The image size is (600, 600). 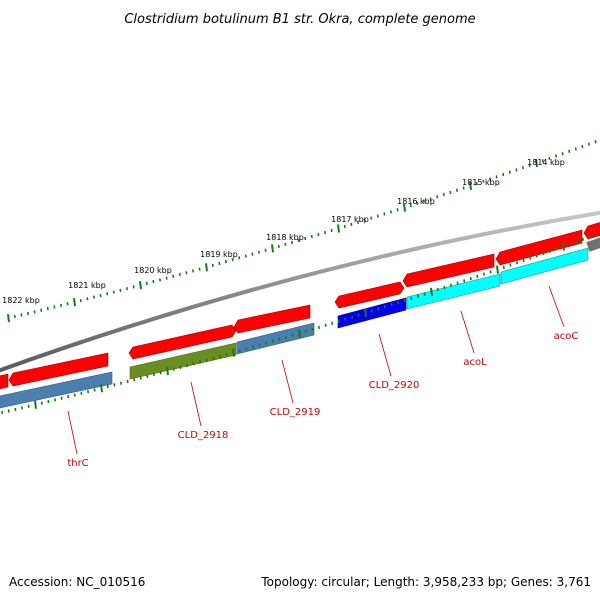 What do you see at coordinates (546, 162) in the screenshot?
I see `ruler-label-1814: 1814 kbp` at bounding box center [546, 162].